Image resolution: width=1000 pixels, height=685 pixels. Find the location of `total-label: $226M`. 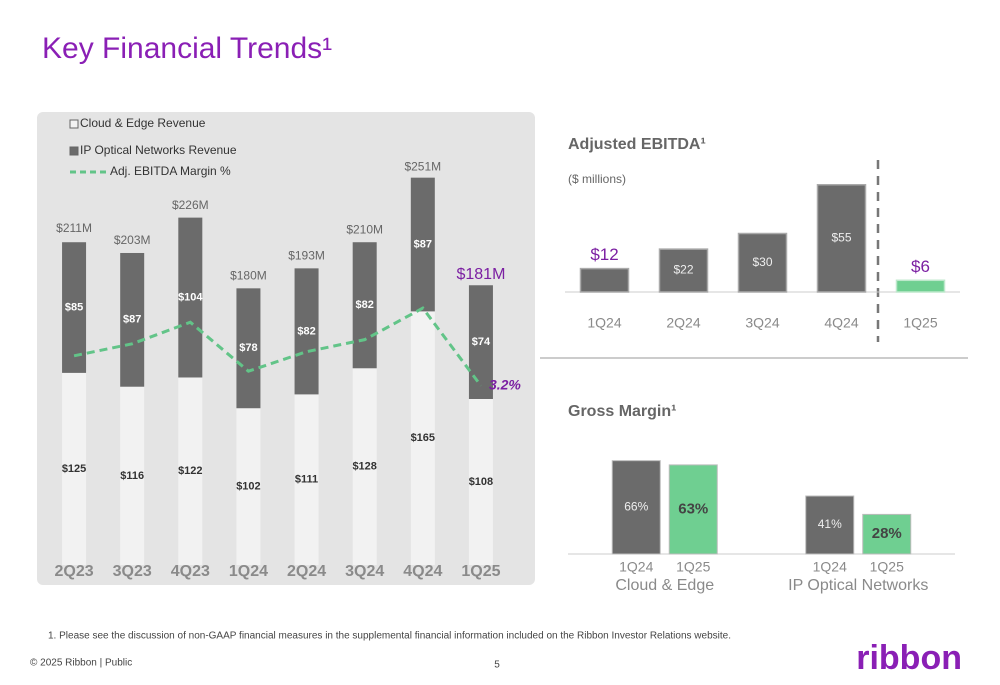

total-label: $226M is located at coordinates (190, 205).